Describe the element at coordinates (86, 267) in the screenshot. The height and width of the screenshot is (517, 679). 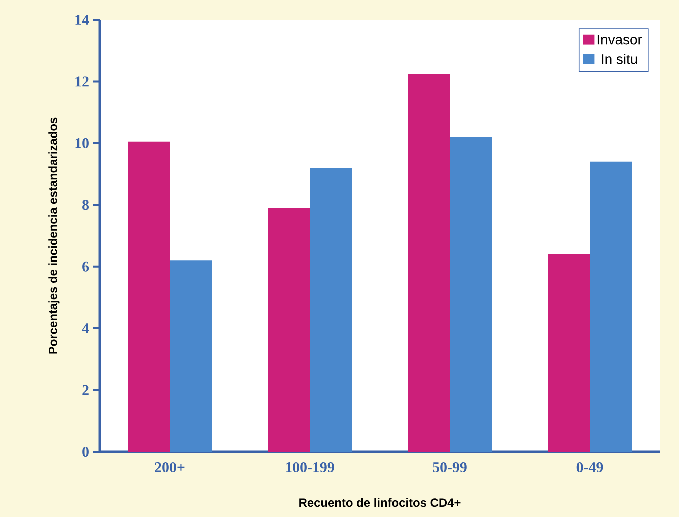
I see `y-tick-label: 6` at that location.